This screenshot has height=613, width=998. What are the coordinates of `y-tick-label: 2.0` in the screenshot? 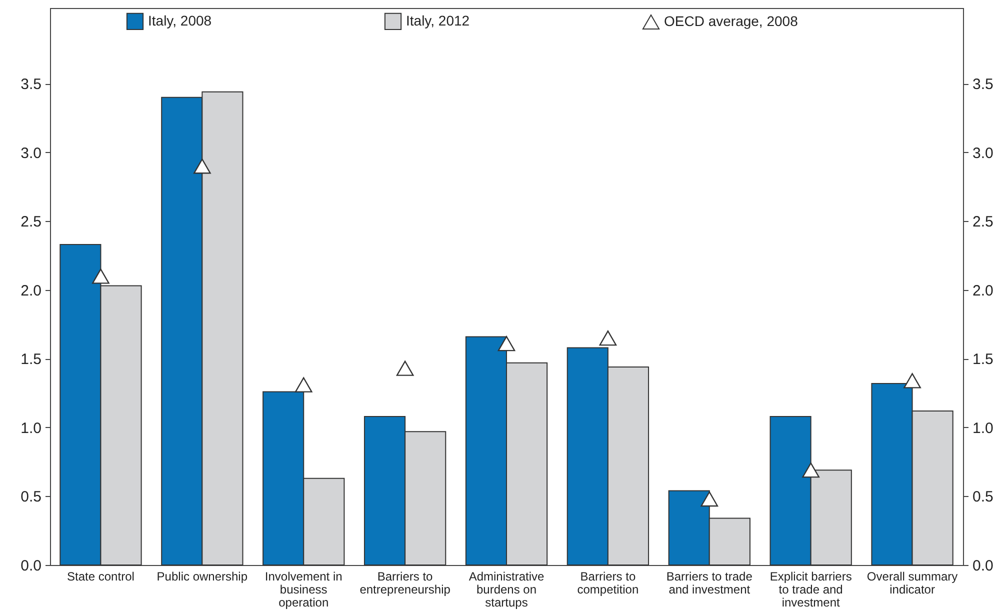 It's located at (31, 291).